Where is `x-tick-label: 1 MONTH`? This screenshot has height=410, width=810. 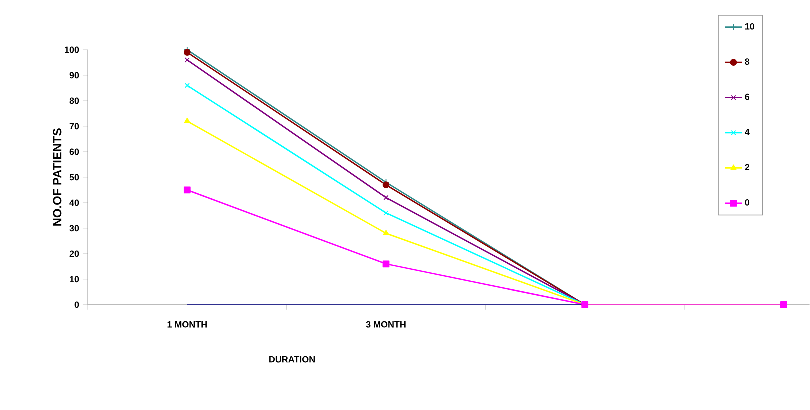 x-tick-label: 1 MONTH is located at coordinates (187, 324).